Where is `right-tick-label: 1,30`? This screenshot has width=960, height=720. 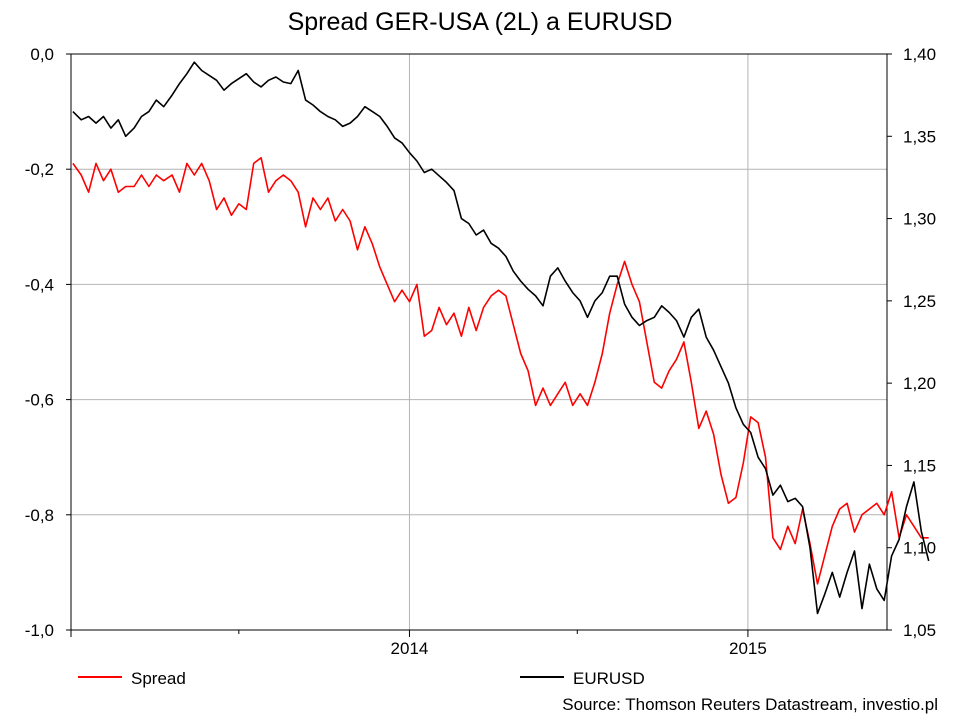 right-tick-label: 1,30 is located at coordinates (919, 219).